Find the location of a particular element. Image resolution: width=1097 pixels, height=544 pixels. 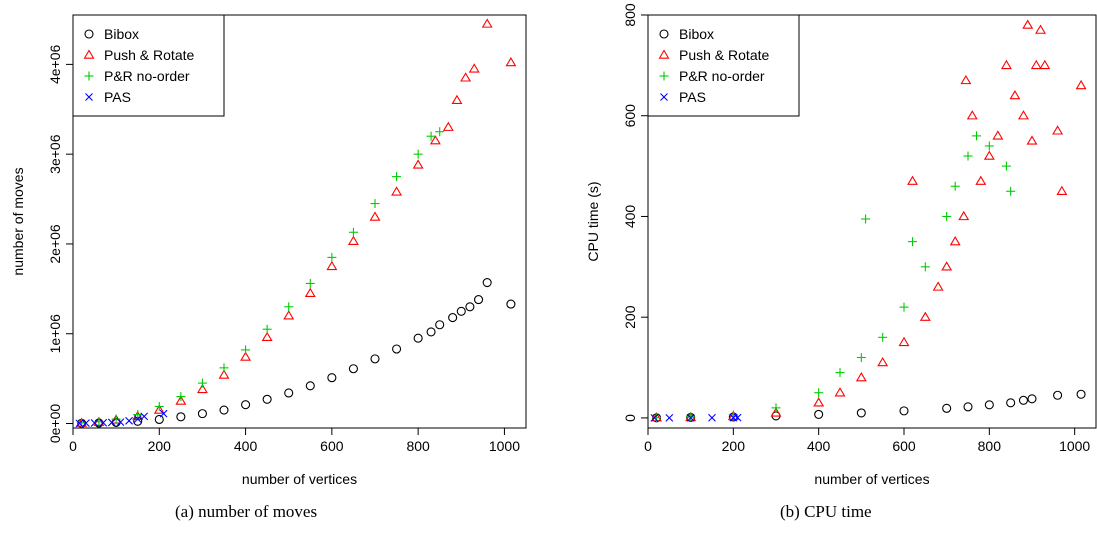

legend-label: Bibox is located at coordinates (121, 34).